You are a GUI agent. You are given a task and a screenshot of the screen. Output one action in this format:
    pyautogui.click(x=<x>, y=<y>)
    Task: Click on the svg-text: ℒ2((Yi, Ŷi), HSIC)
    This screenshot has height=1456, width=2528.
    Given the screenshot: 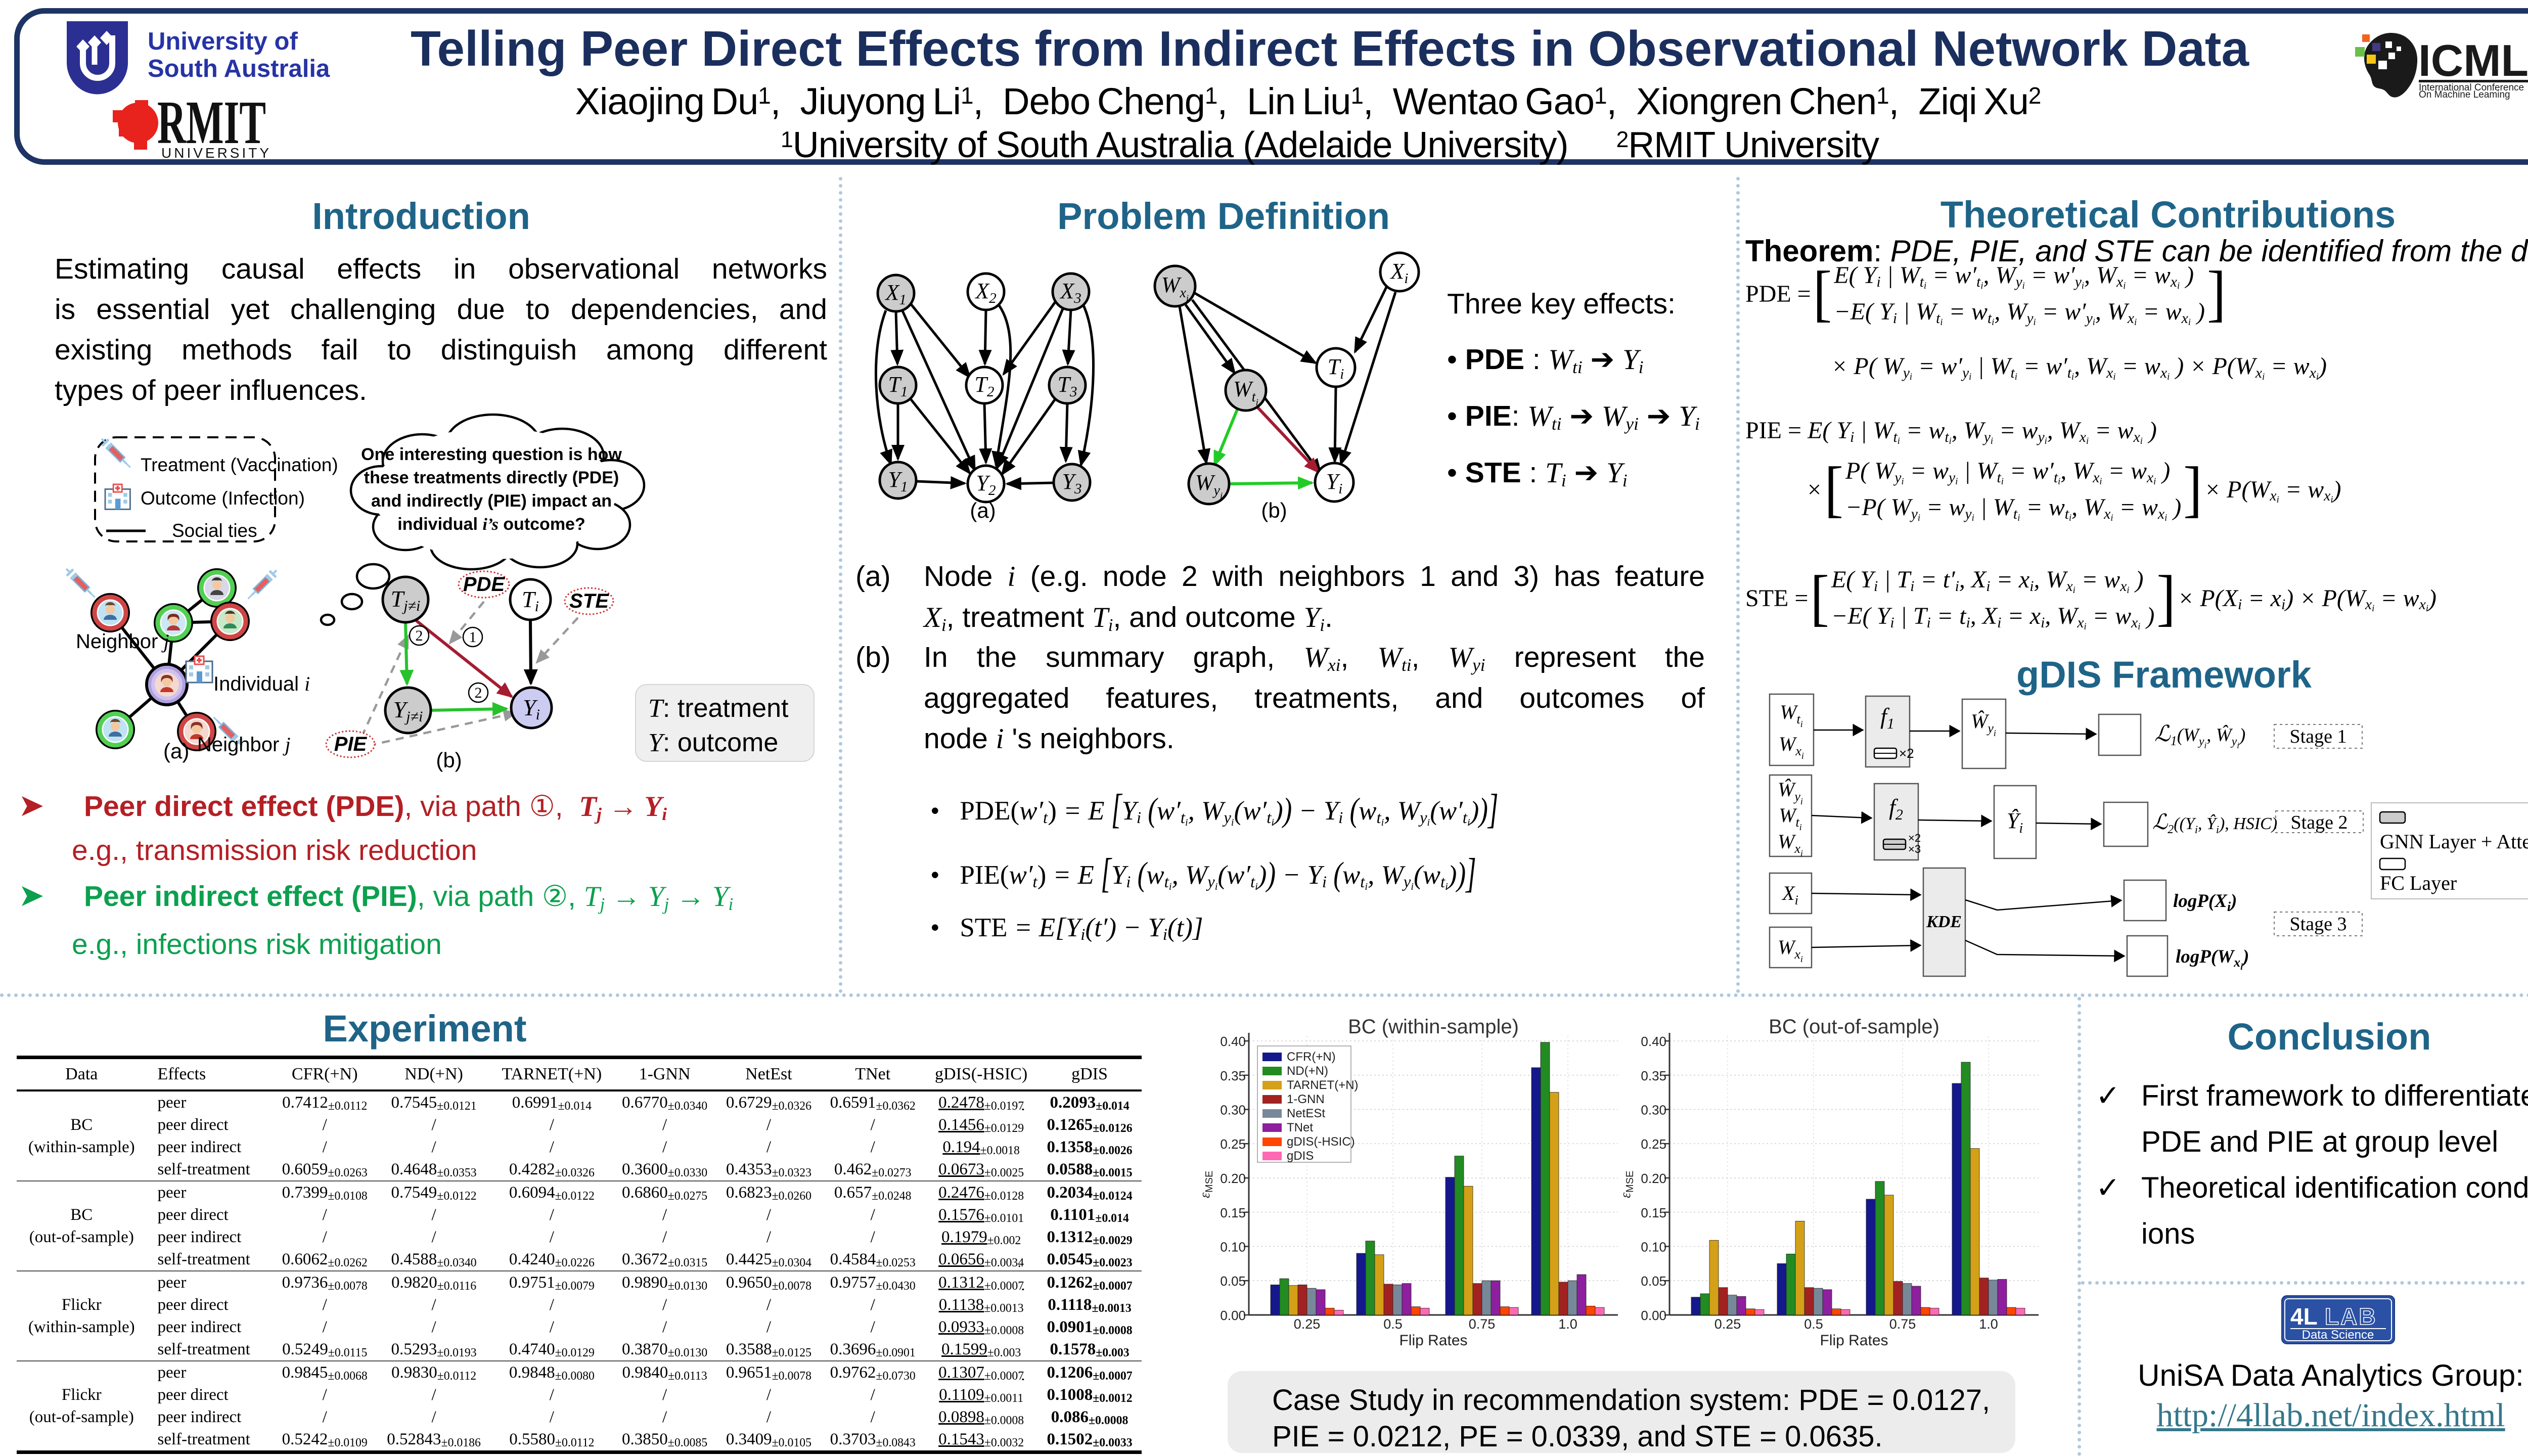 What is the action you would take?
    pyautogui.click(x=2214, y=823)
    